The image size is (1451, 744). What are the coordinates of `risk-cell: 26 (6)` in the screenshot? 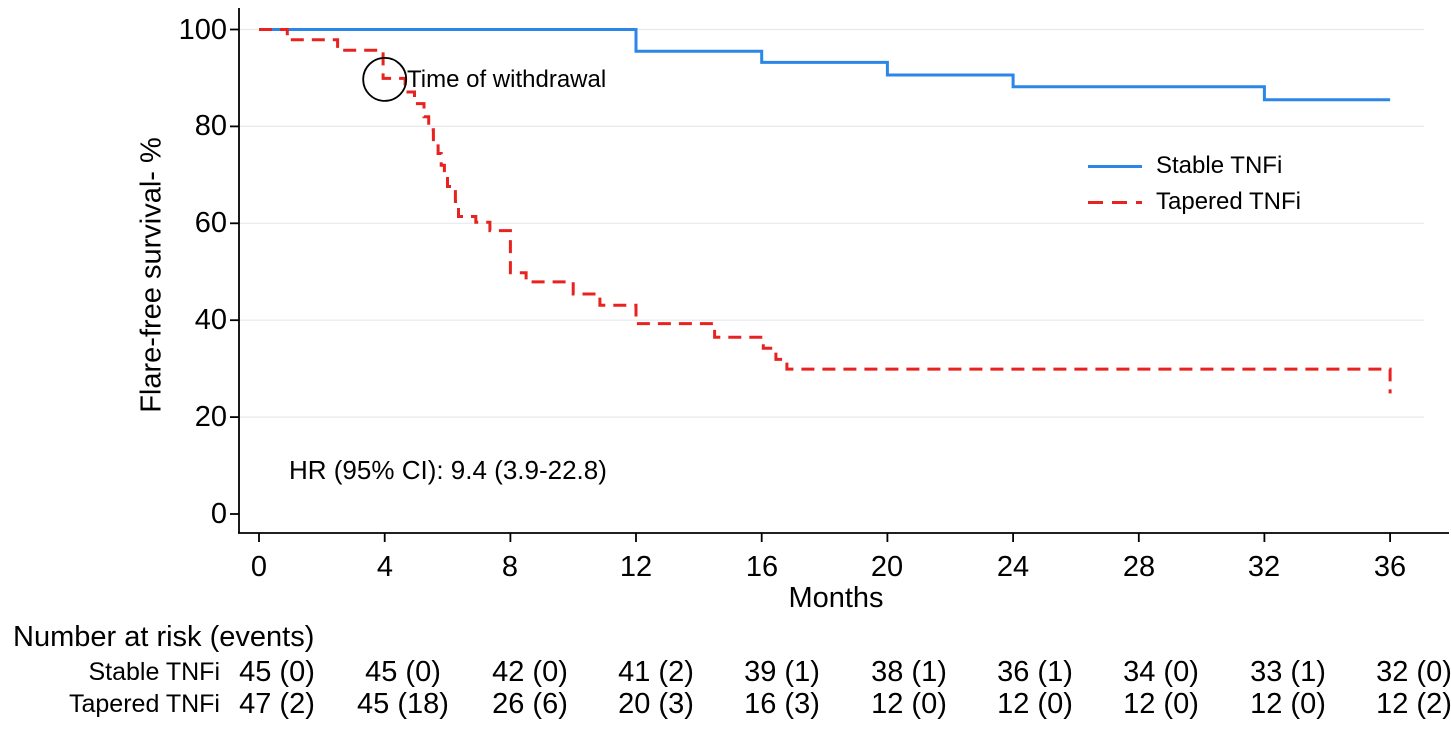 It's located at (530, 704).